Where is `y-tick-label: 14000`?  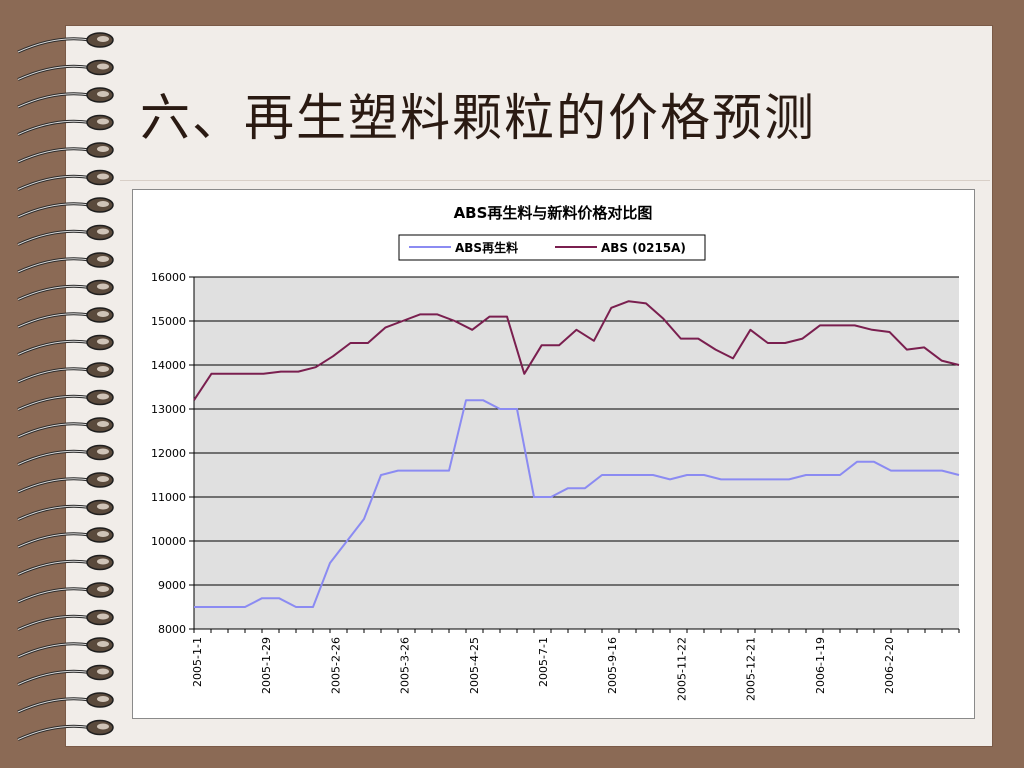
y-tick-label: 14000 is located at coordinates (168, 365).